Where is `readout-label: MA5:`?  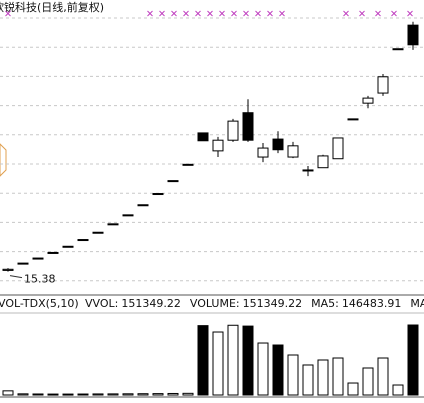
readout-label: MA5: is located at coordinates (325, 303).